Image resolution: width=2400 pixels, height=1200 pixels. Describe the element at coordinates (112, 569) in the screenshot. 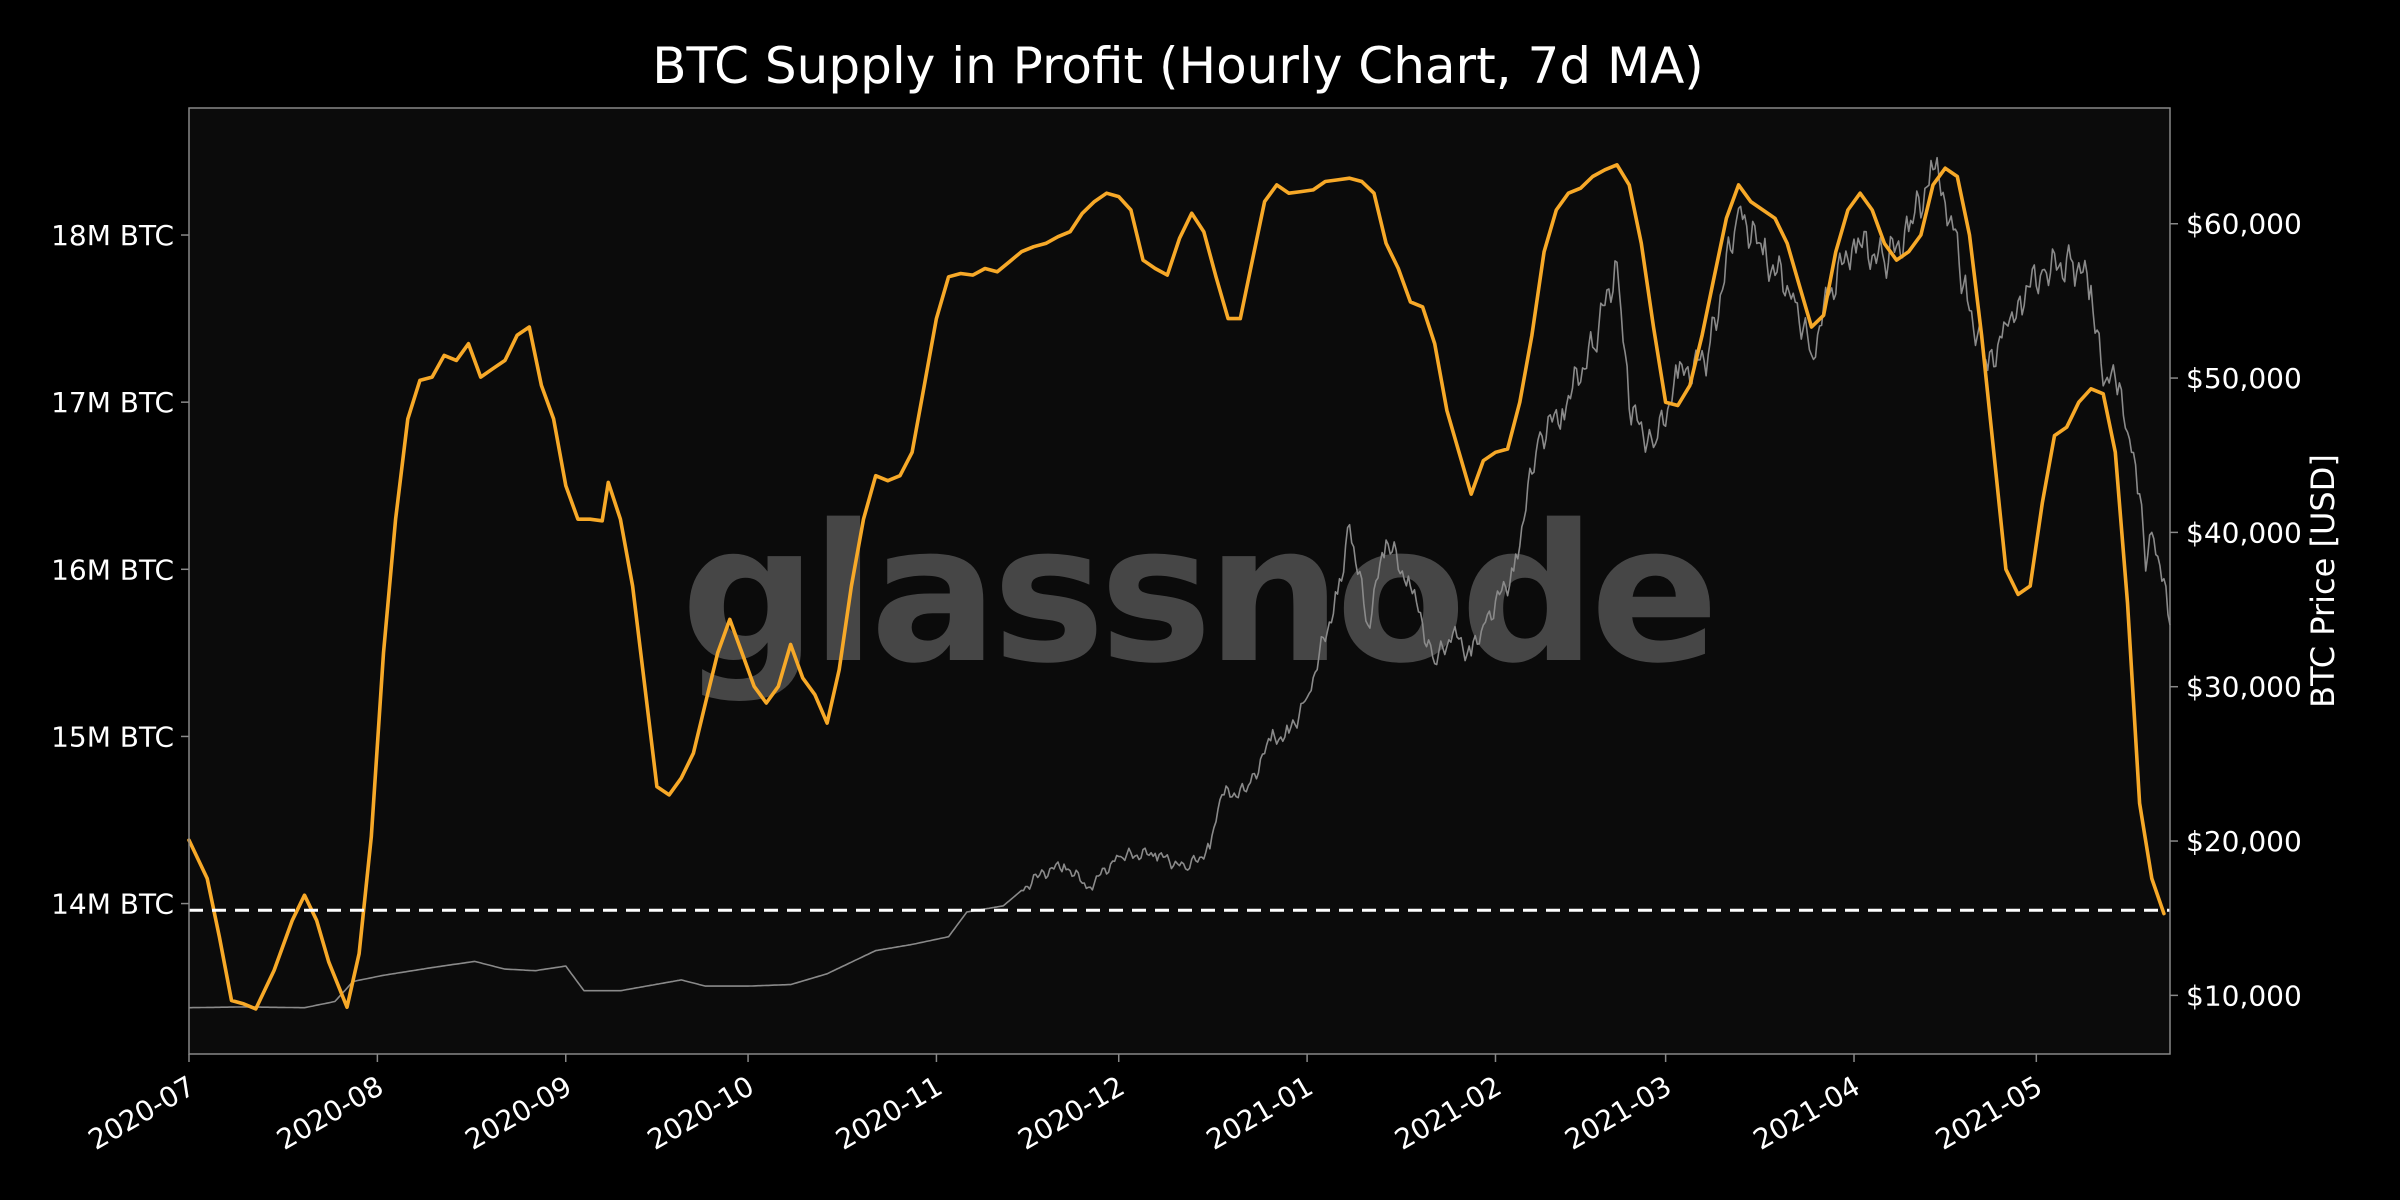

I see `left-tick-label: 16M BTC` at that location.